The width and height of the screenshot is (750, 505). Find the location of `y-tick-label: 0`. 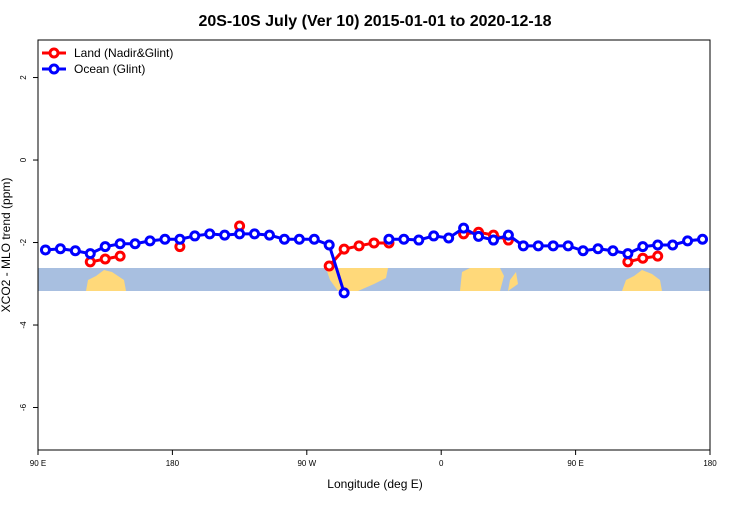

y-tick-label: 0 is located at coordinates (23, 159).